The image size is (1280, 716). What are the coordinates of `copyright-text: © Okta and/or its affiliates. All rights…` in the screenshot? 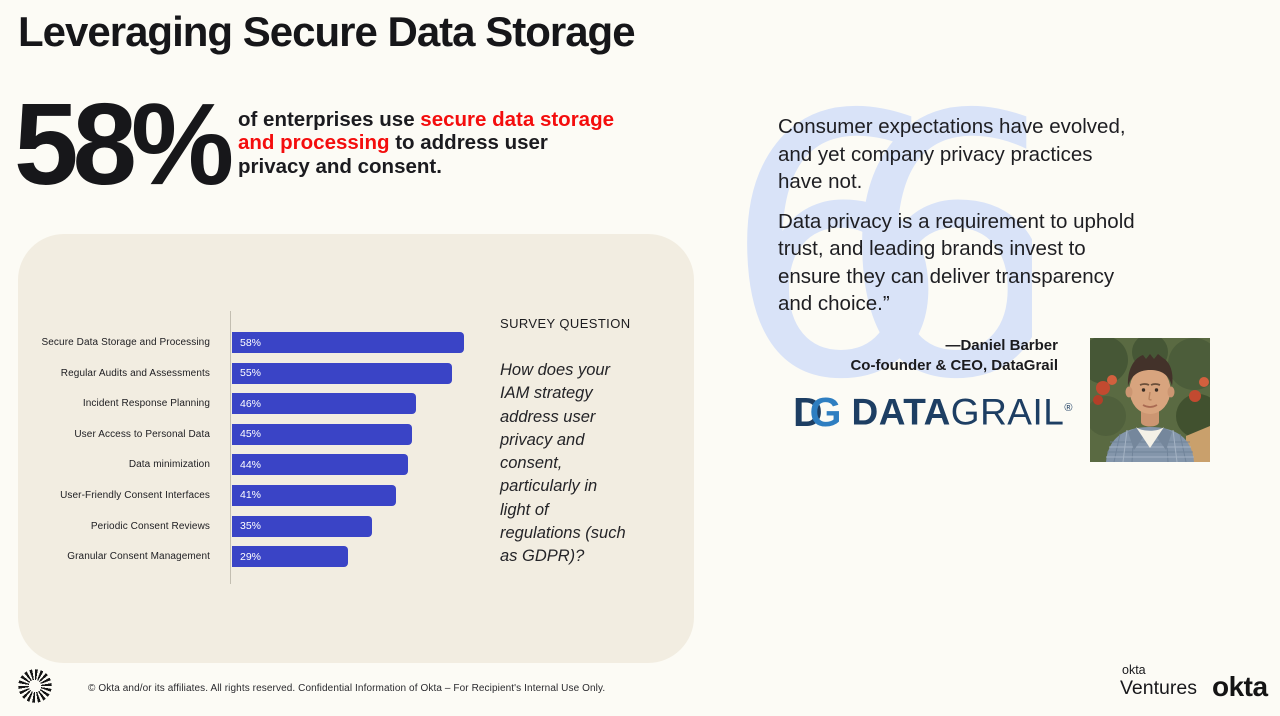 It's located at (347, 688).